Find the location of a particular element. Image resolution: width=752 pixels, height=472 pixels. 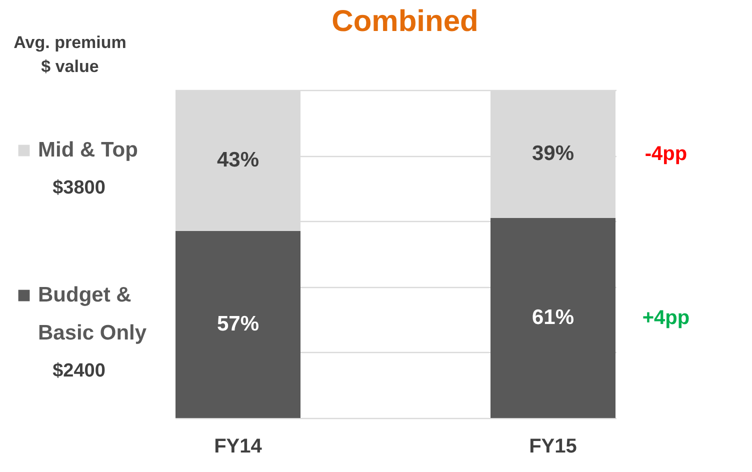

legend-label: Mid & Top is located at coordinates (88, 150).